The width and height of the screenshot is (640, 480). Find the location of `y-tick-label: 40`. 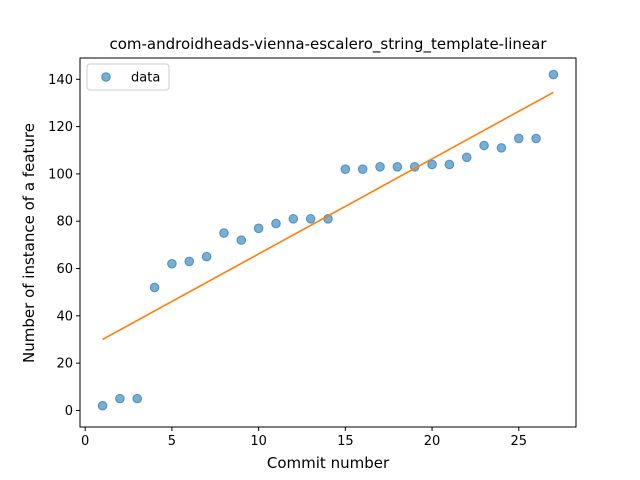

y-tick-label: 40 is located at coordinates (64, 316).